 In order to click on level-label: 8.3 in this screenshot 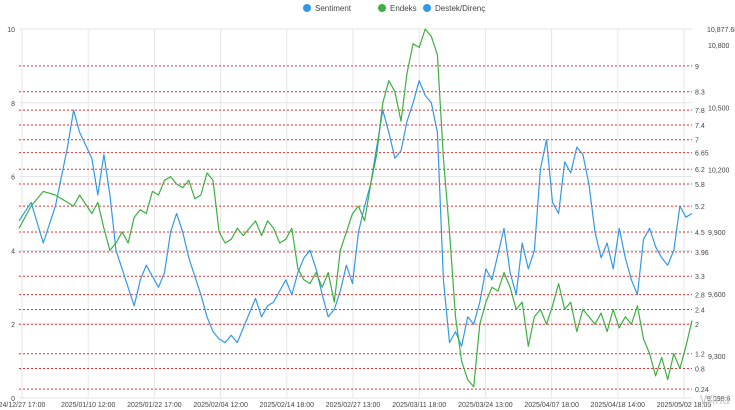, I will do `click(700, 93)`.